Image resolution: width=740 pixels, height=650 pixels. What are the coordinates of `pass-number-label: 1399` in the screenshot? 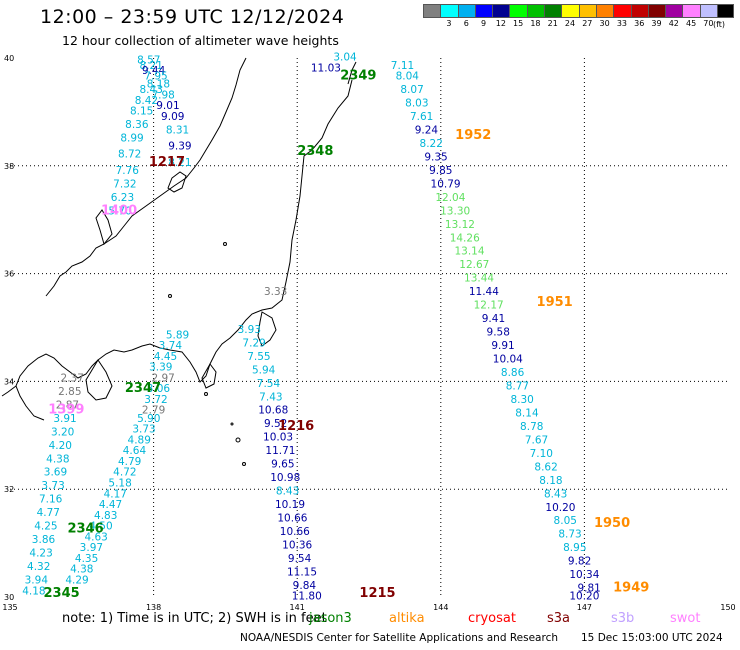 It's located at (66, 410).